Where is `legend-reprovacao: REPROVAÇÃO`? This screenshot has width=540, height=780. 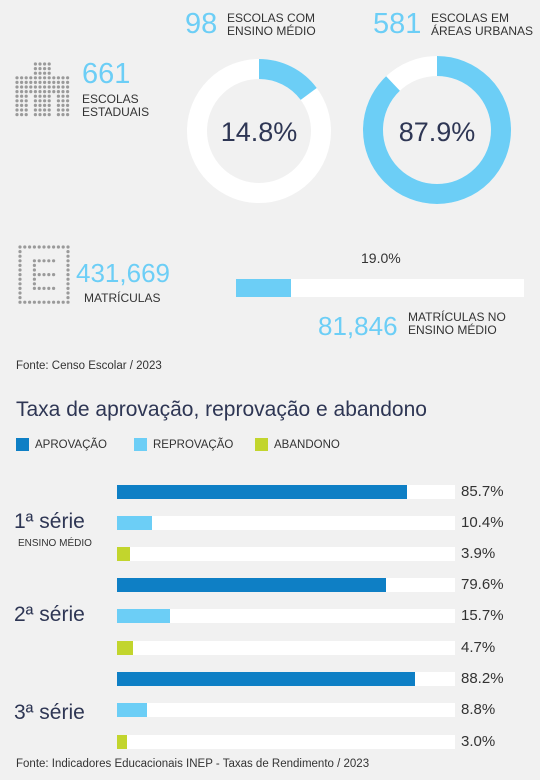 legend-reprovacao: REPROVAÇÃO is located at coordinates (183, 444).